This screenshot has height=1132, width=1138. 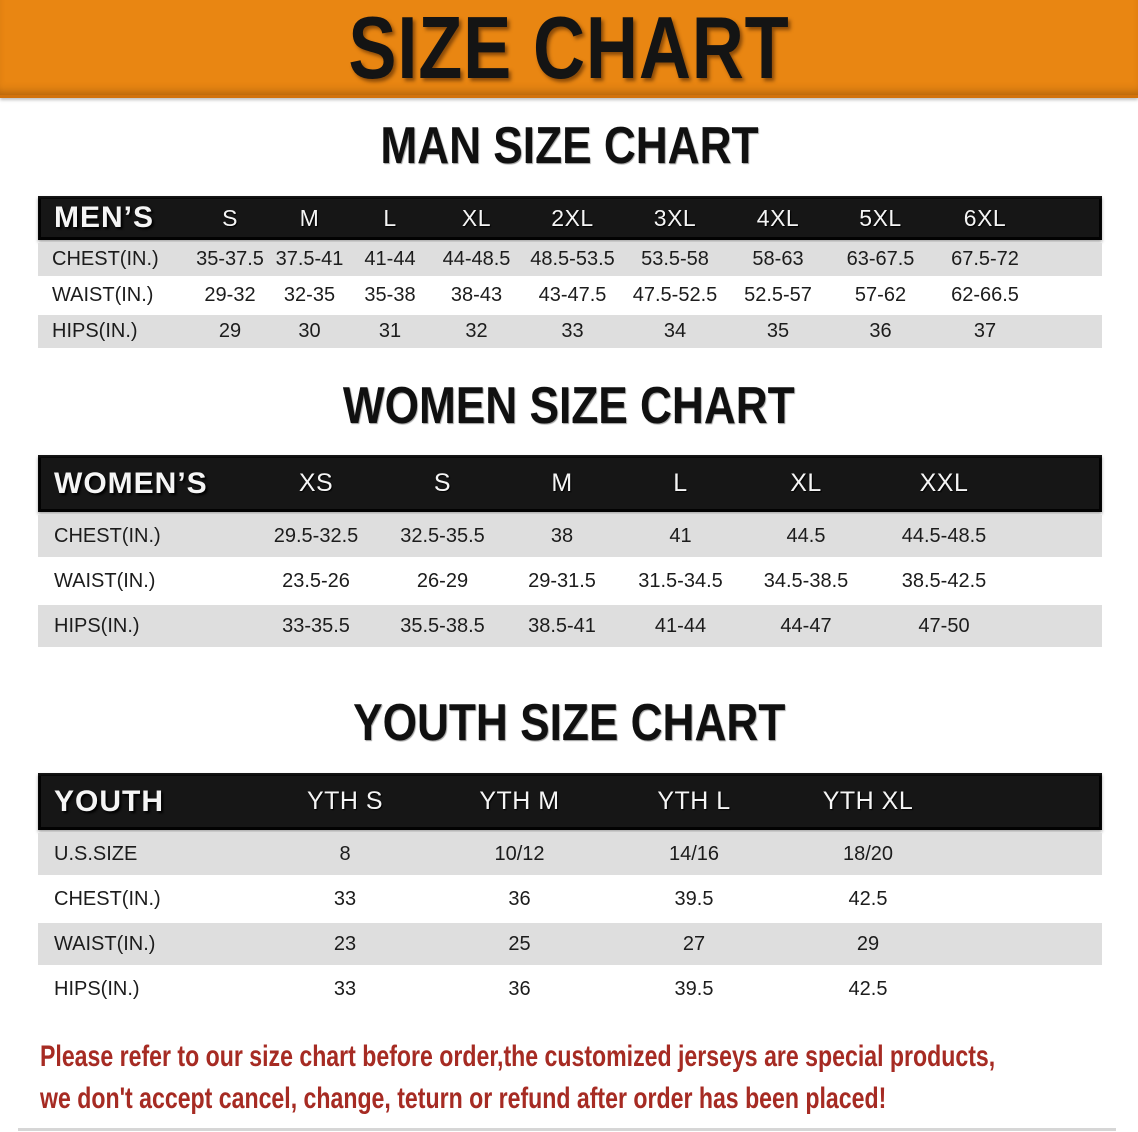 I want to click on size-value-cell: 47.5-52.5, so click(x=675, y=295).